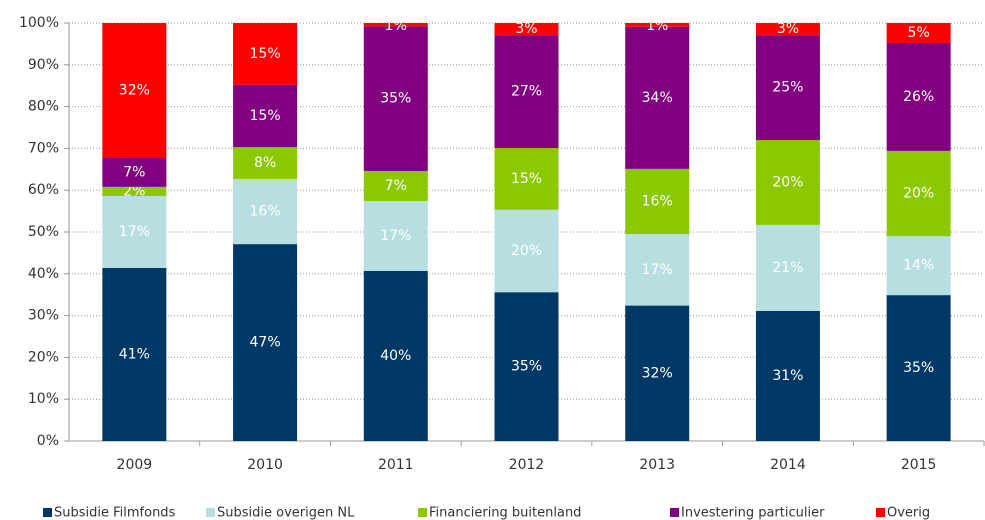 Image resolution: width=985 pixels, height=520 pixels. What do you see at coordinates (43, 357) in the screenshot?
I see `y-tick-label: 20%` at bounding box center [43, 357].